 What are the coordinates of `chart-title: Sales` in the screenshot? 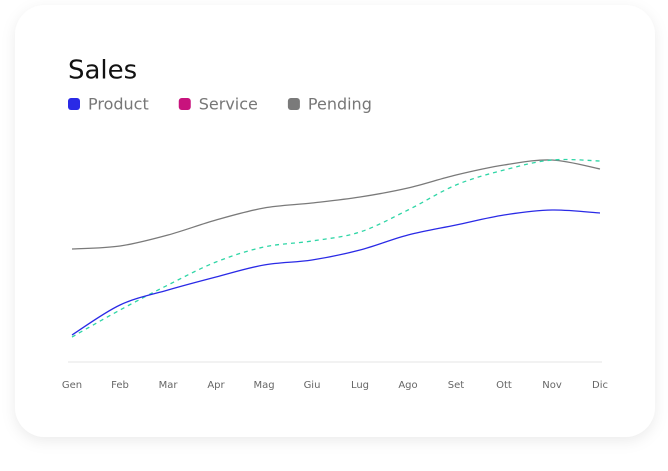 It's located at (102, 71).